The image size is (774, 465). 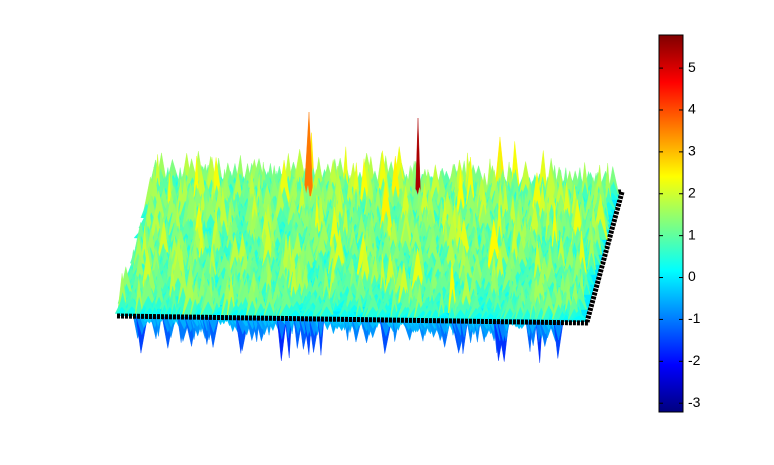 What do you see at coordinates (694, 360) in the screenshot?
I see `colorbar-tick-label: -2` at bounding box center [694, 360].